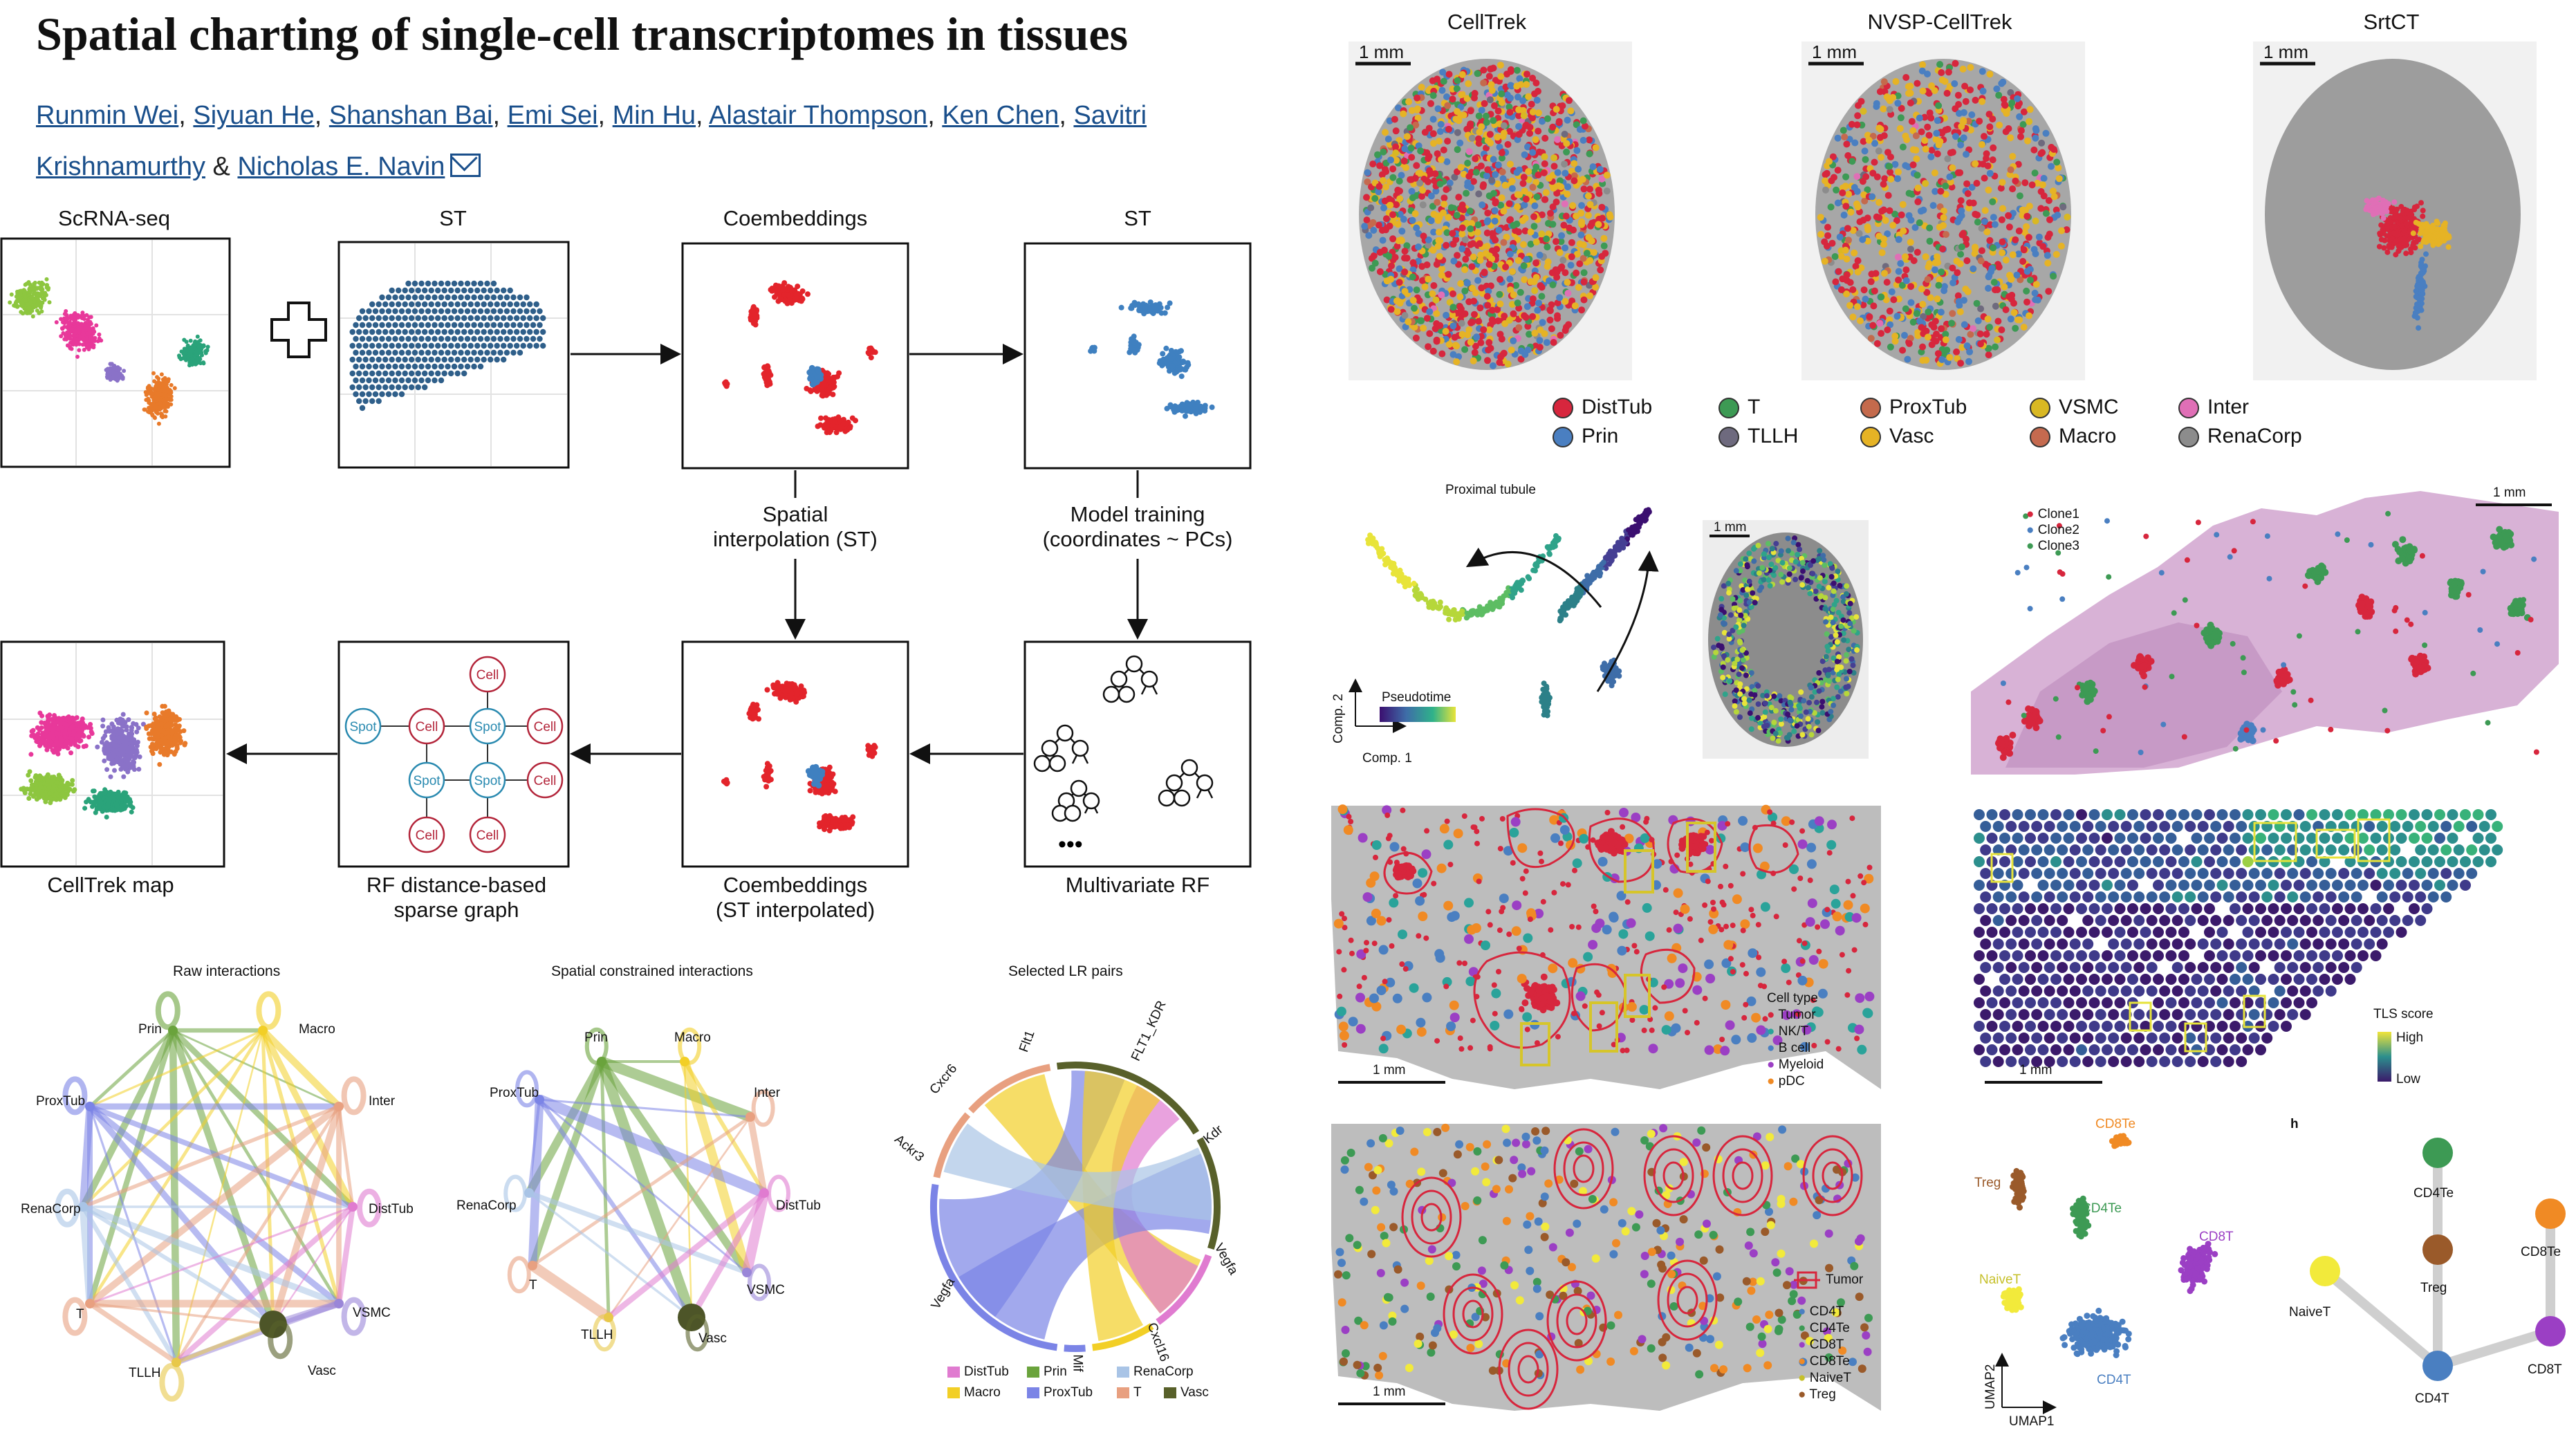  Describe the element at coordinates (90, 1303) in the screenshot. I see `node-t` at that location.